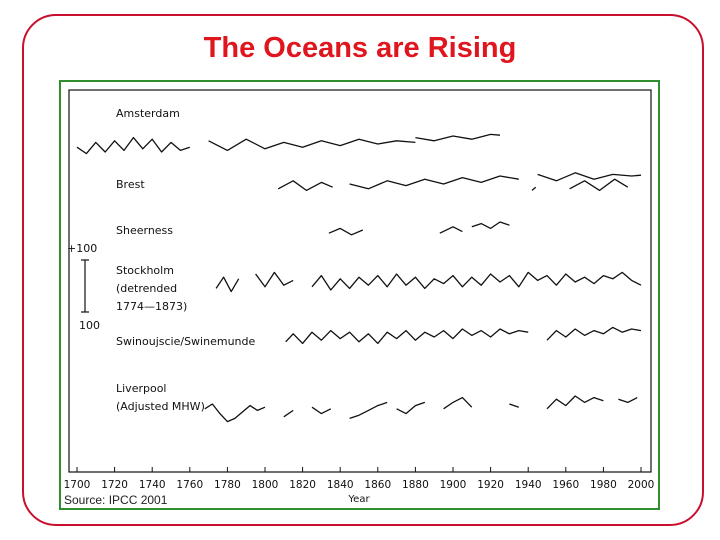 The width and height of the screenshot is (720, 540). I want to click on x-tick-label: 1880, so click(415, 485).